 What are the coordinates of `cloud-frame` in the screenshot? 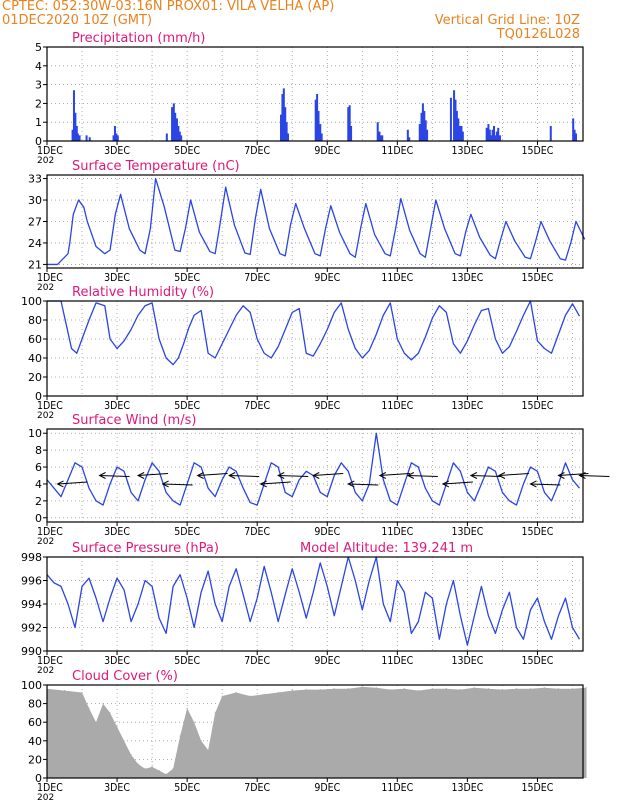 It's located at (315, 731).